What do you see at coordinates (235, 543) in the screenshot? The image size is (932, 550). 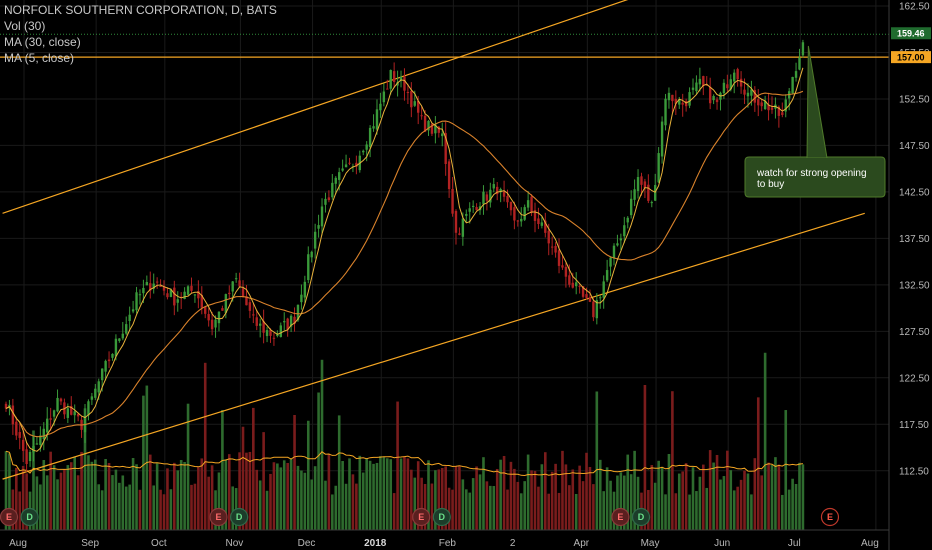 I see `x-tick-label: Nov` at bounding box center [235, 543].